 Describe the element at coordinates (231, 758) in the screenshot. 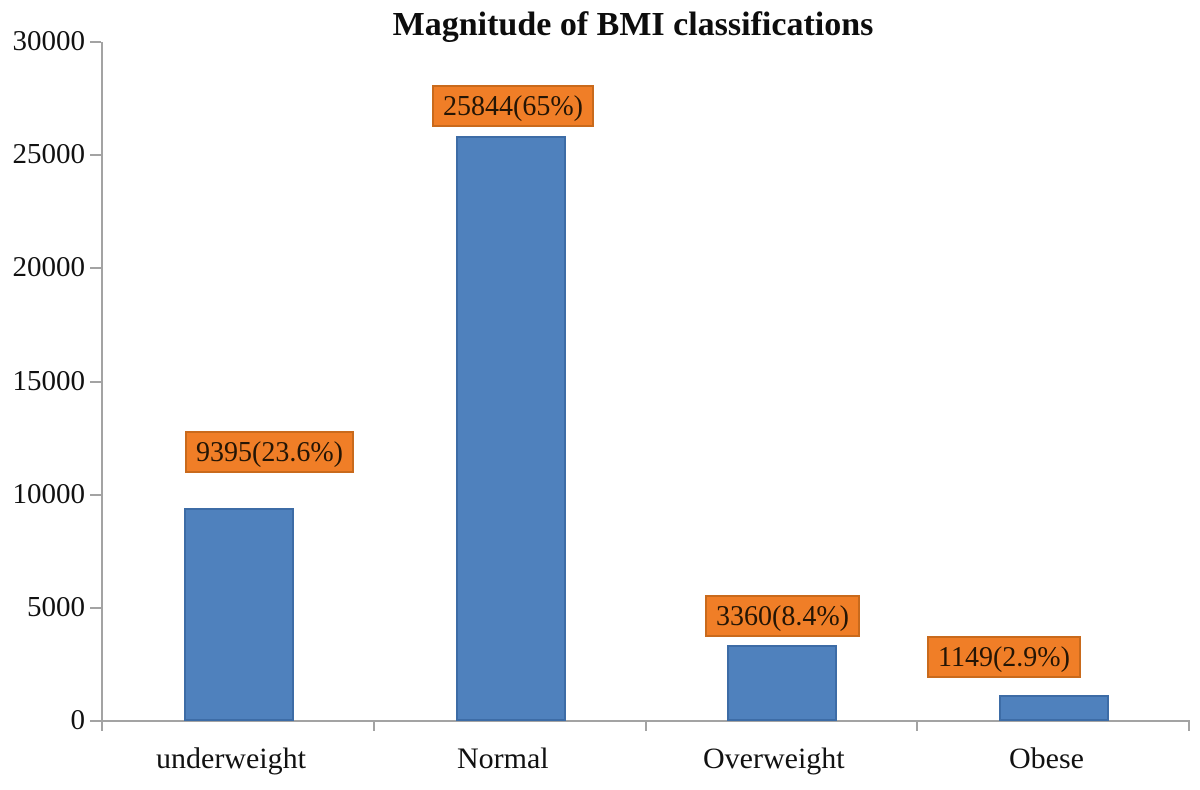

I see `x-category-label-underweight: underweight` at that location.